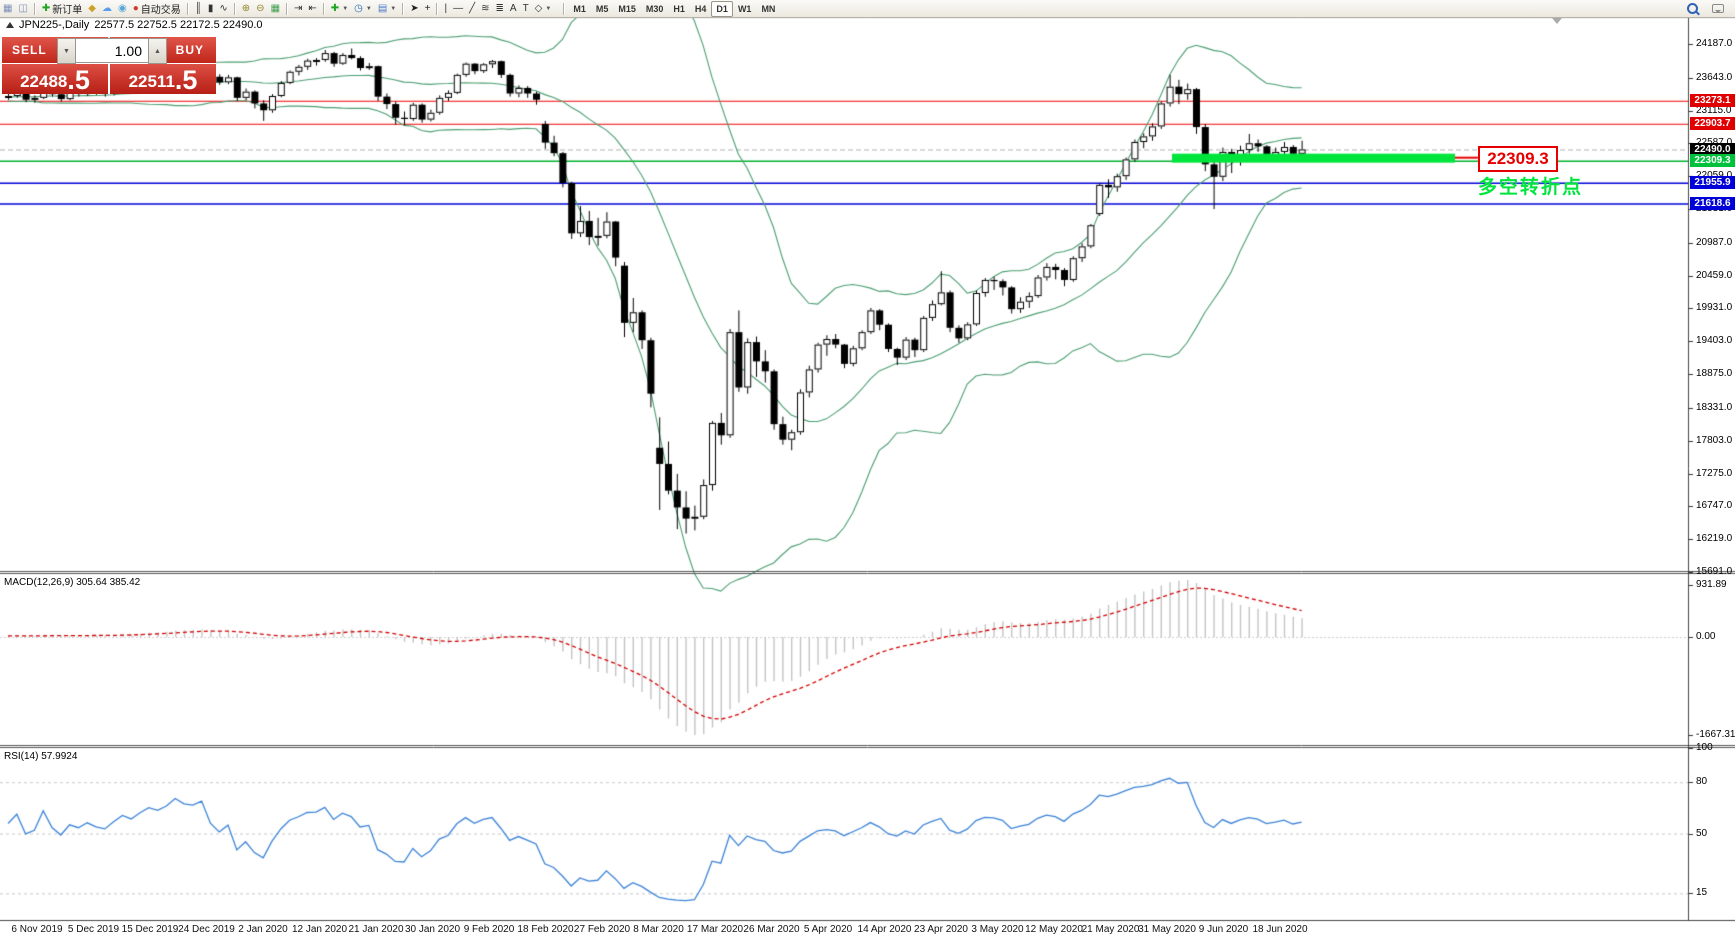 The height and width of the screenshot is (939, 1735). I want to click on macd-tick-label: 931.89, so click(1711, 584).